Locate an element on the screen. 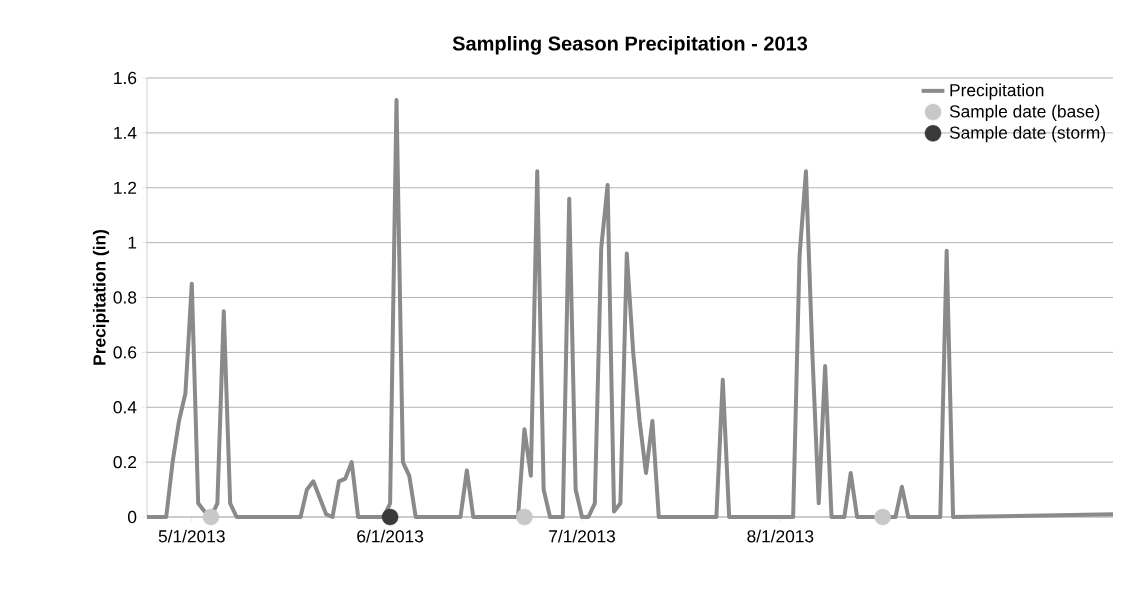  legend-label: Precipitation is located at coordinates (997, 91).